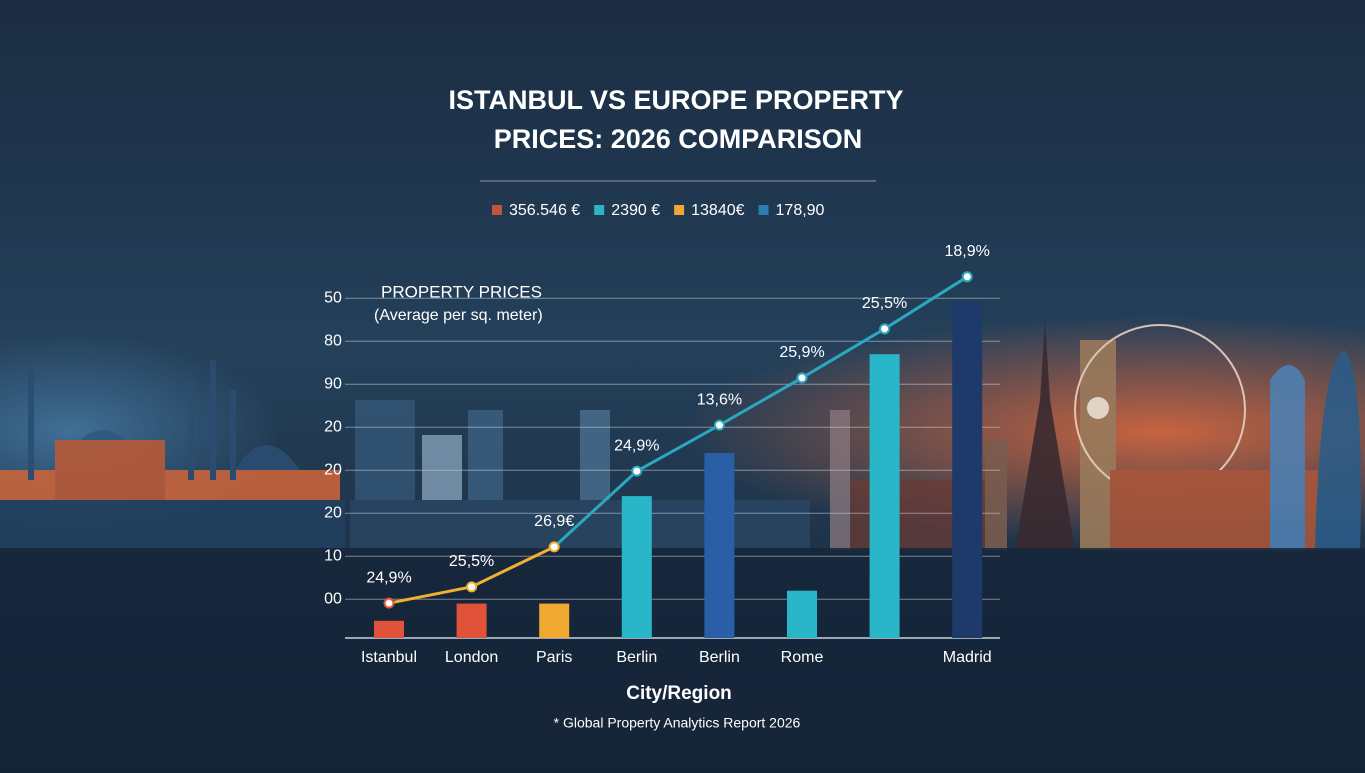  Describe the element at coordinates (675, 100) in the screenshot. I see `chart-title: ISTANBUL VS EUROPE PROPERTY` at that location.